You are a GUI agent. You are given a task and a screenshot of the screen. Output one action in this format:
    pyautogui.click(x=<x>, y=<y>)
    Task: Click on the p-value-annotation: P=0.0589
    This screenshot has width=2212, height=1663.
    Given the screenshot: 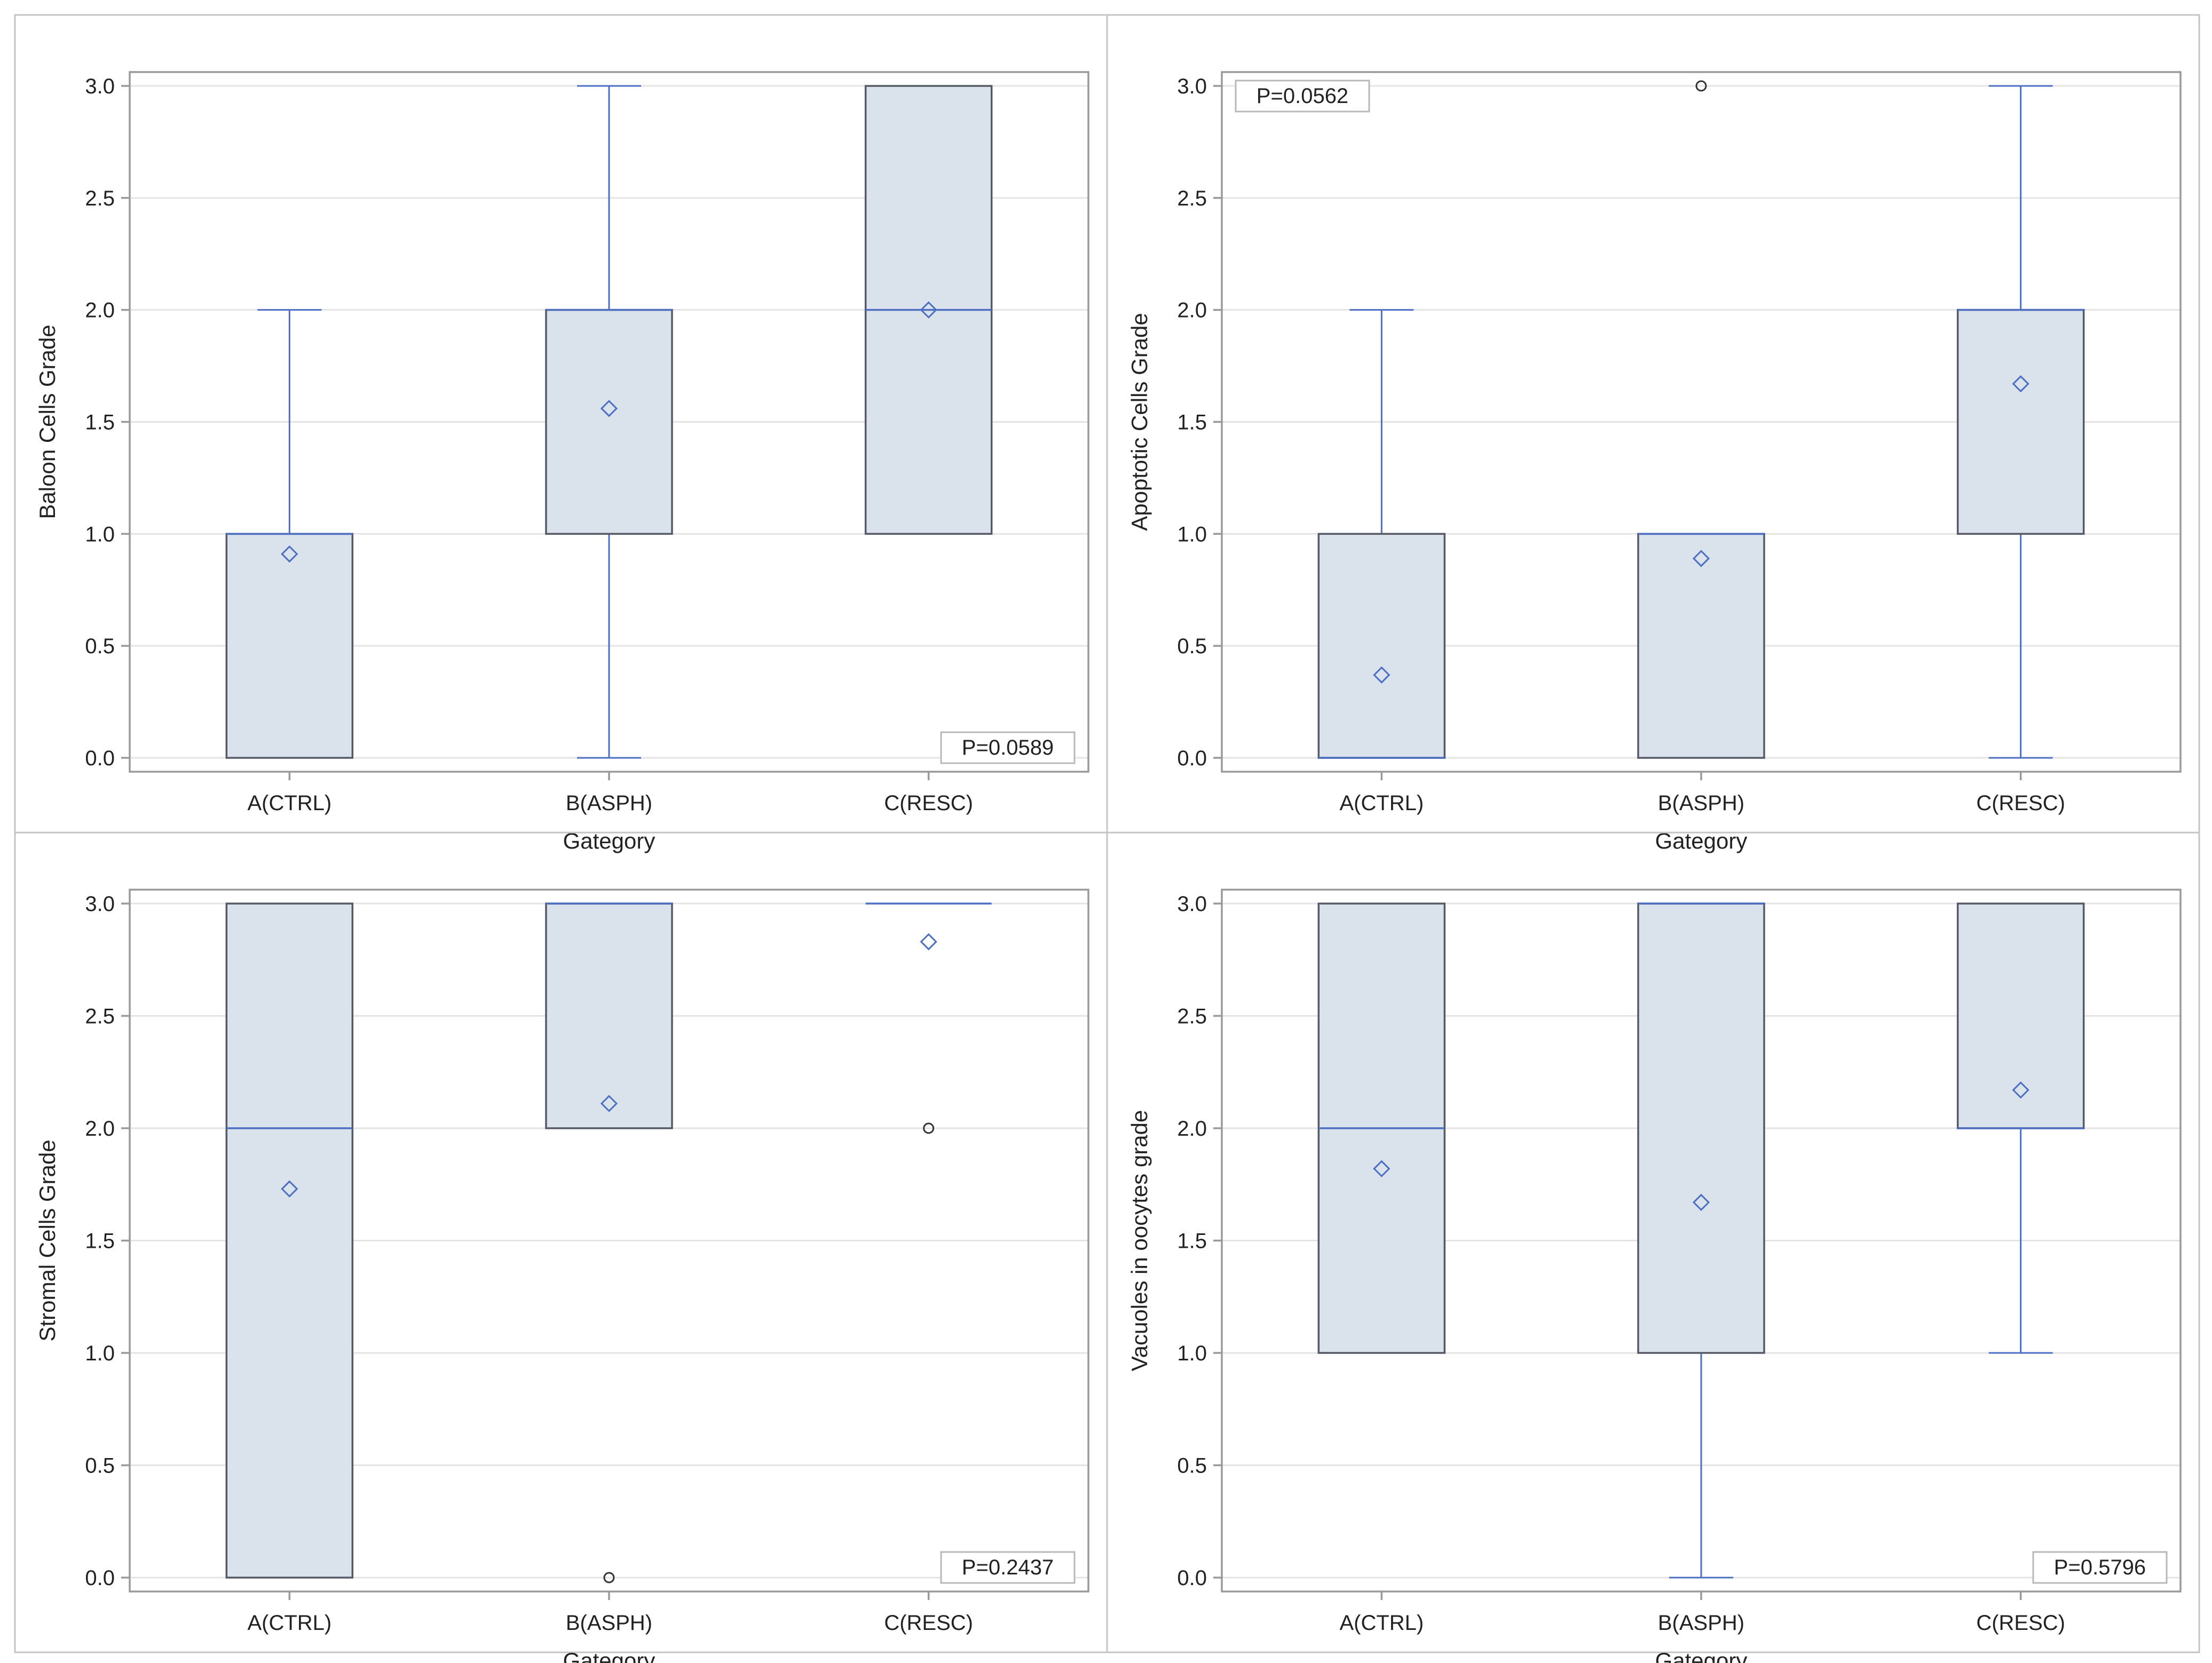 What is the action you would take?
    pyautogui.click(x=1008, y=748)
    